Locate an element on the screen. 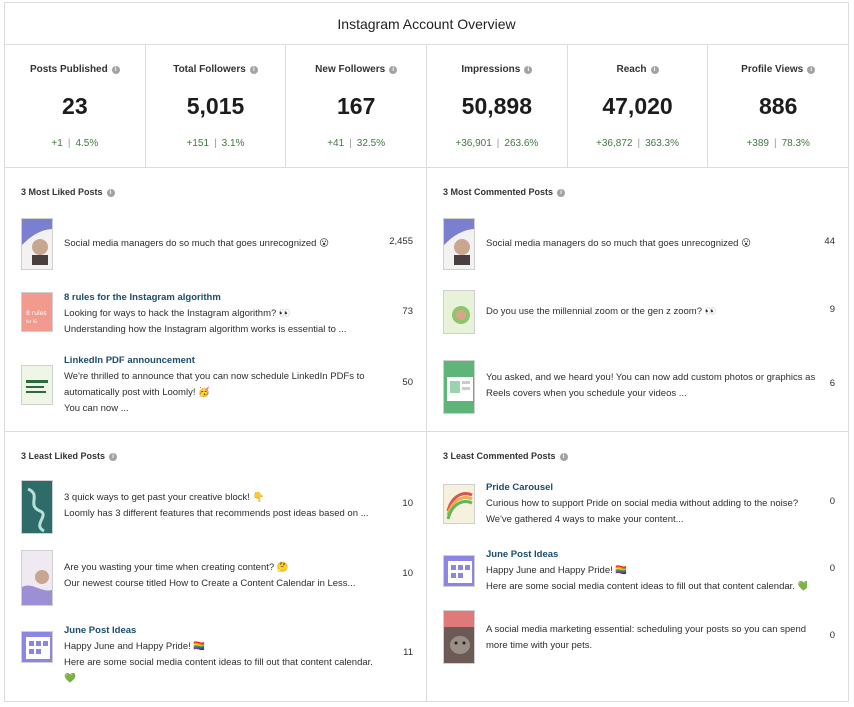 The image size is (854, 707). stat-pct: 78.3% is located at coordinates (795, 143).